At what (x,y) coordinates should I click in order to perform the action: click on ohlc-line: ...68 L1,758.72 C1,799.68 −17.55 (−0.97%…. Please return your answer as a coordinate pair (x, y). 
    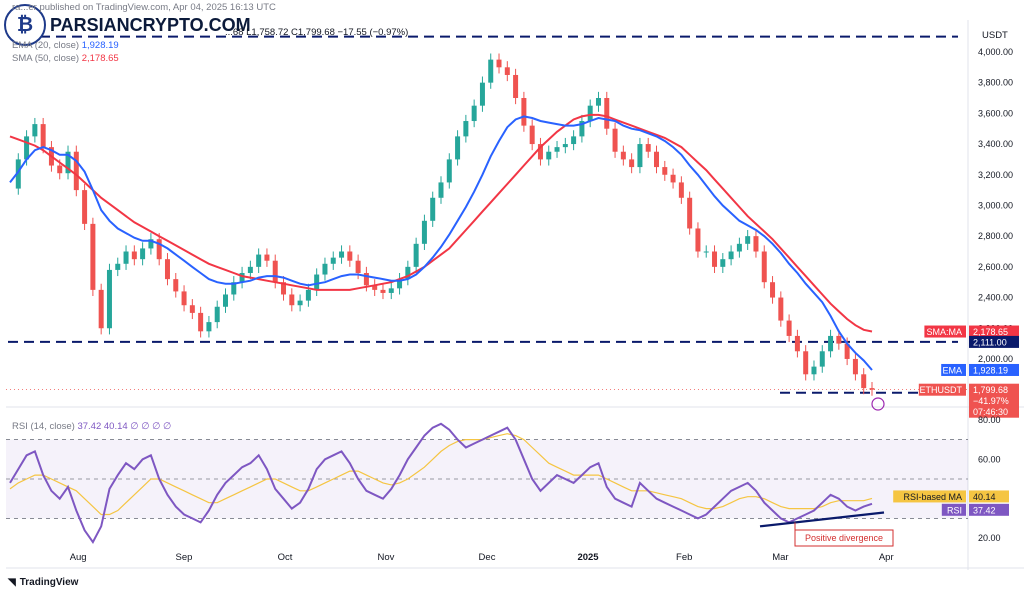
    Looking at the image, I should click on (316, 32).